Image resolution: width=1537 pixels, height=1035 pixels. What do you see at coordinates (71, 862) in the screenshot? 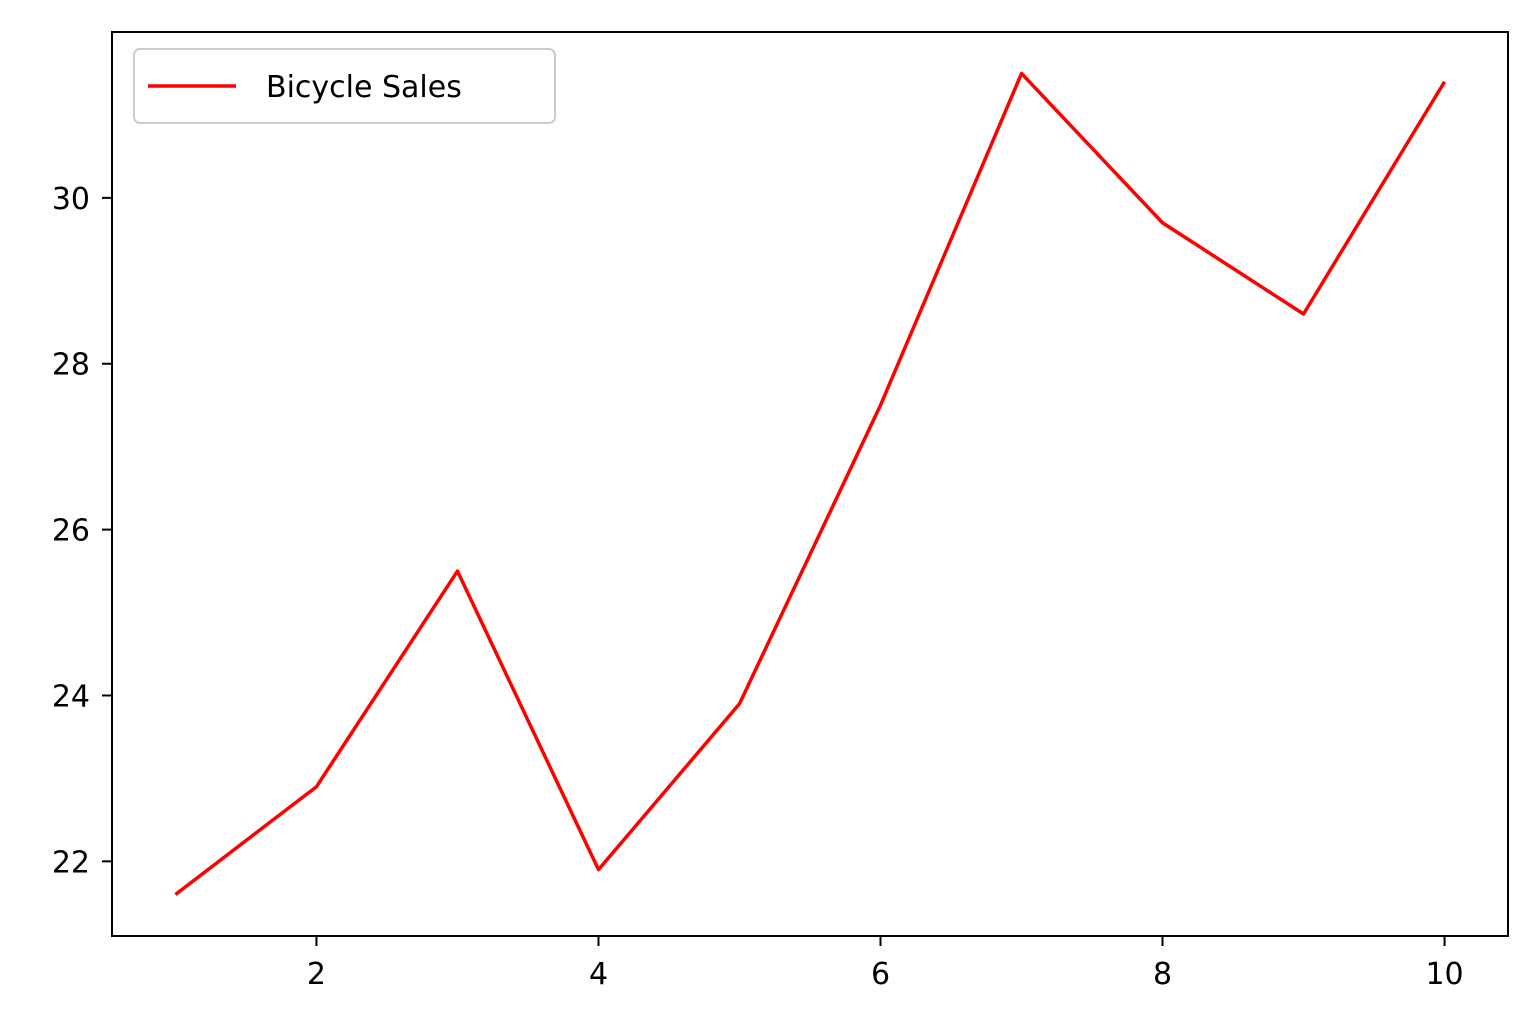
I see `y-tick-label: 22` at bounding box center [71, 862].